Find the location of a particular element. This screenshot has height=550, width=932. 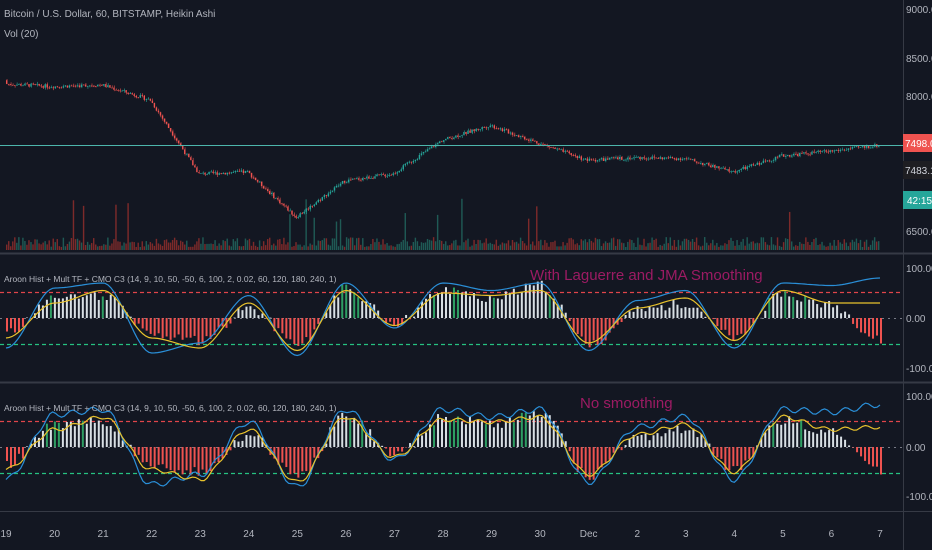

time-axis-label: 6 is located at coordinates (832, 534).